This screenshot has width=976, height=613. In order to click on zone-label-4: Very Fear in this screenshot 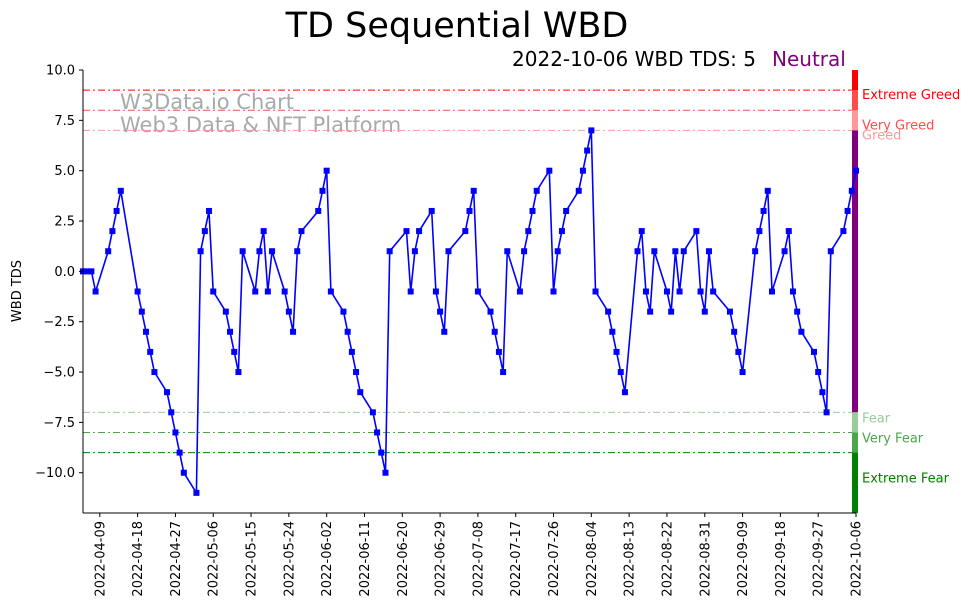, I will do `click(893, 438)`.